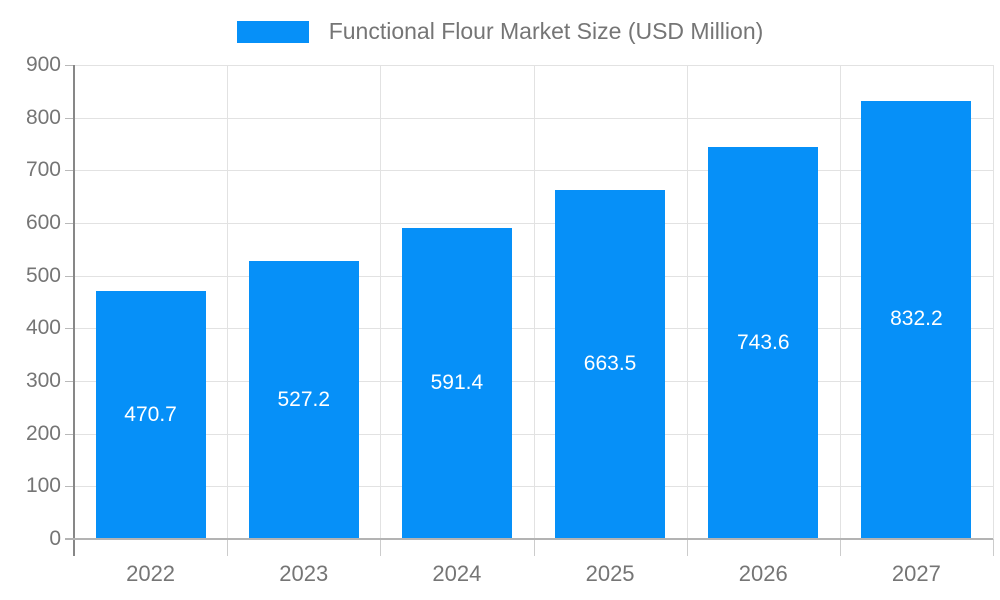  What do you see at coordinates (763, 573) in the screenshot?
I see `x-axis-label: 2026` at bounding box center [763, 573].